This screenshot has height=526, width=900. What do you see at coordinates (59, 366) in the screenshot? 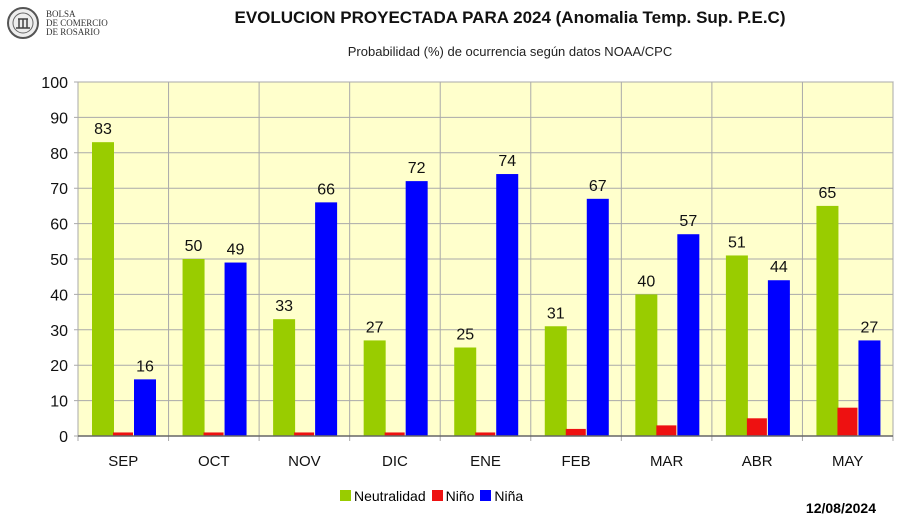
I see `y-tick-label: 20` at bounding box center [59, 366].